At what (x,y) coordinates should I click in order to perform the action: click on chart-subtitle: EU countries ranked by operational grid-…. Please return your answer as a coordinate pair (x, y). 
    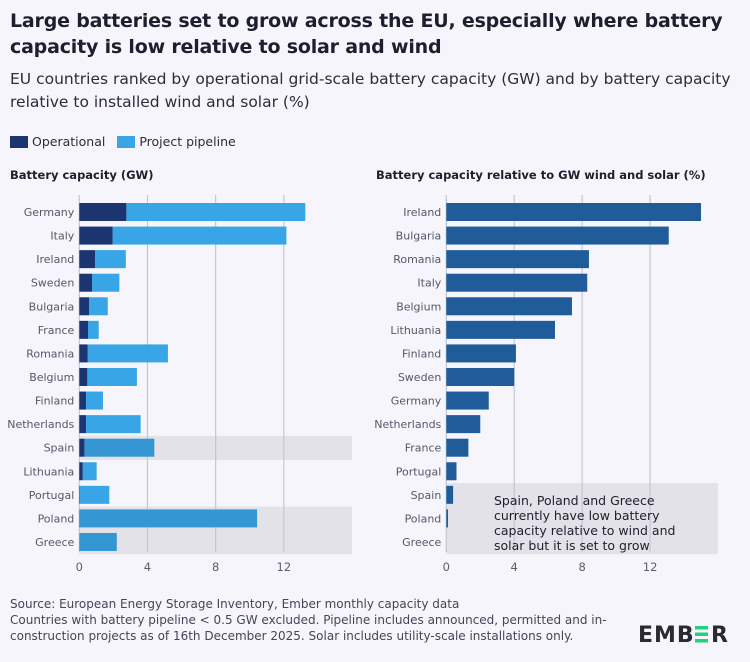
    Looking at the image, I should click on (370, 90).